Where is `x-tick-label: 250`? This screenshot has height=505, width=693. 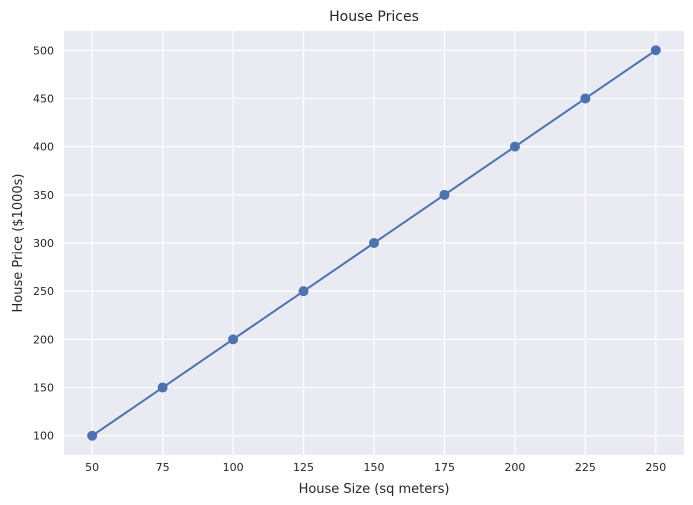 x-tick-label: 250 is located at coordinates (655, 467).